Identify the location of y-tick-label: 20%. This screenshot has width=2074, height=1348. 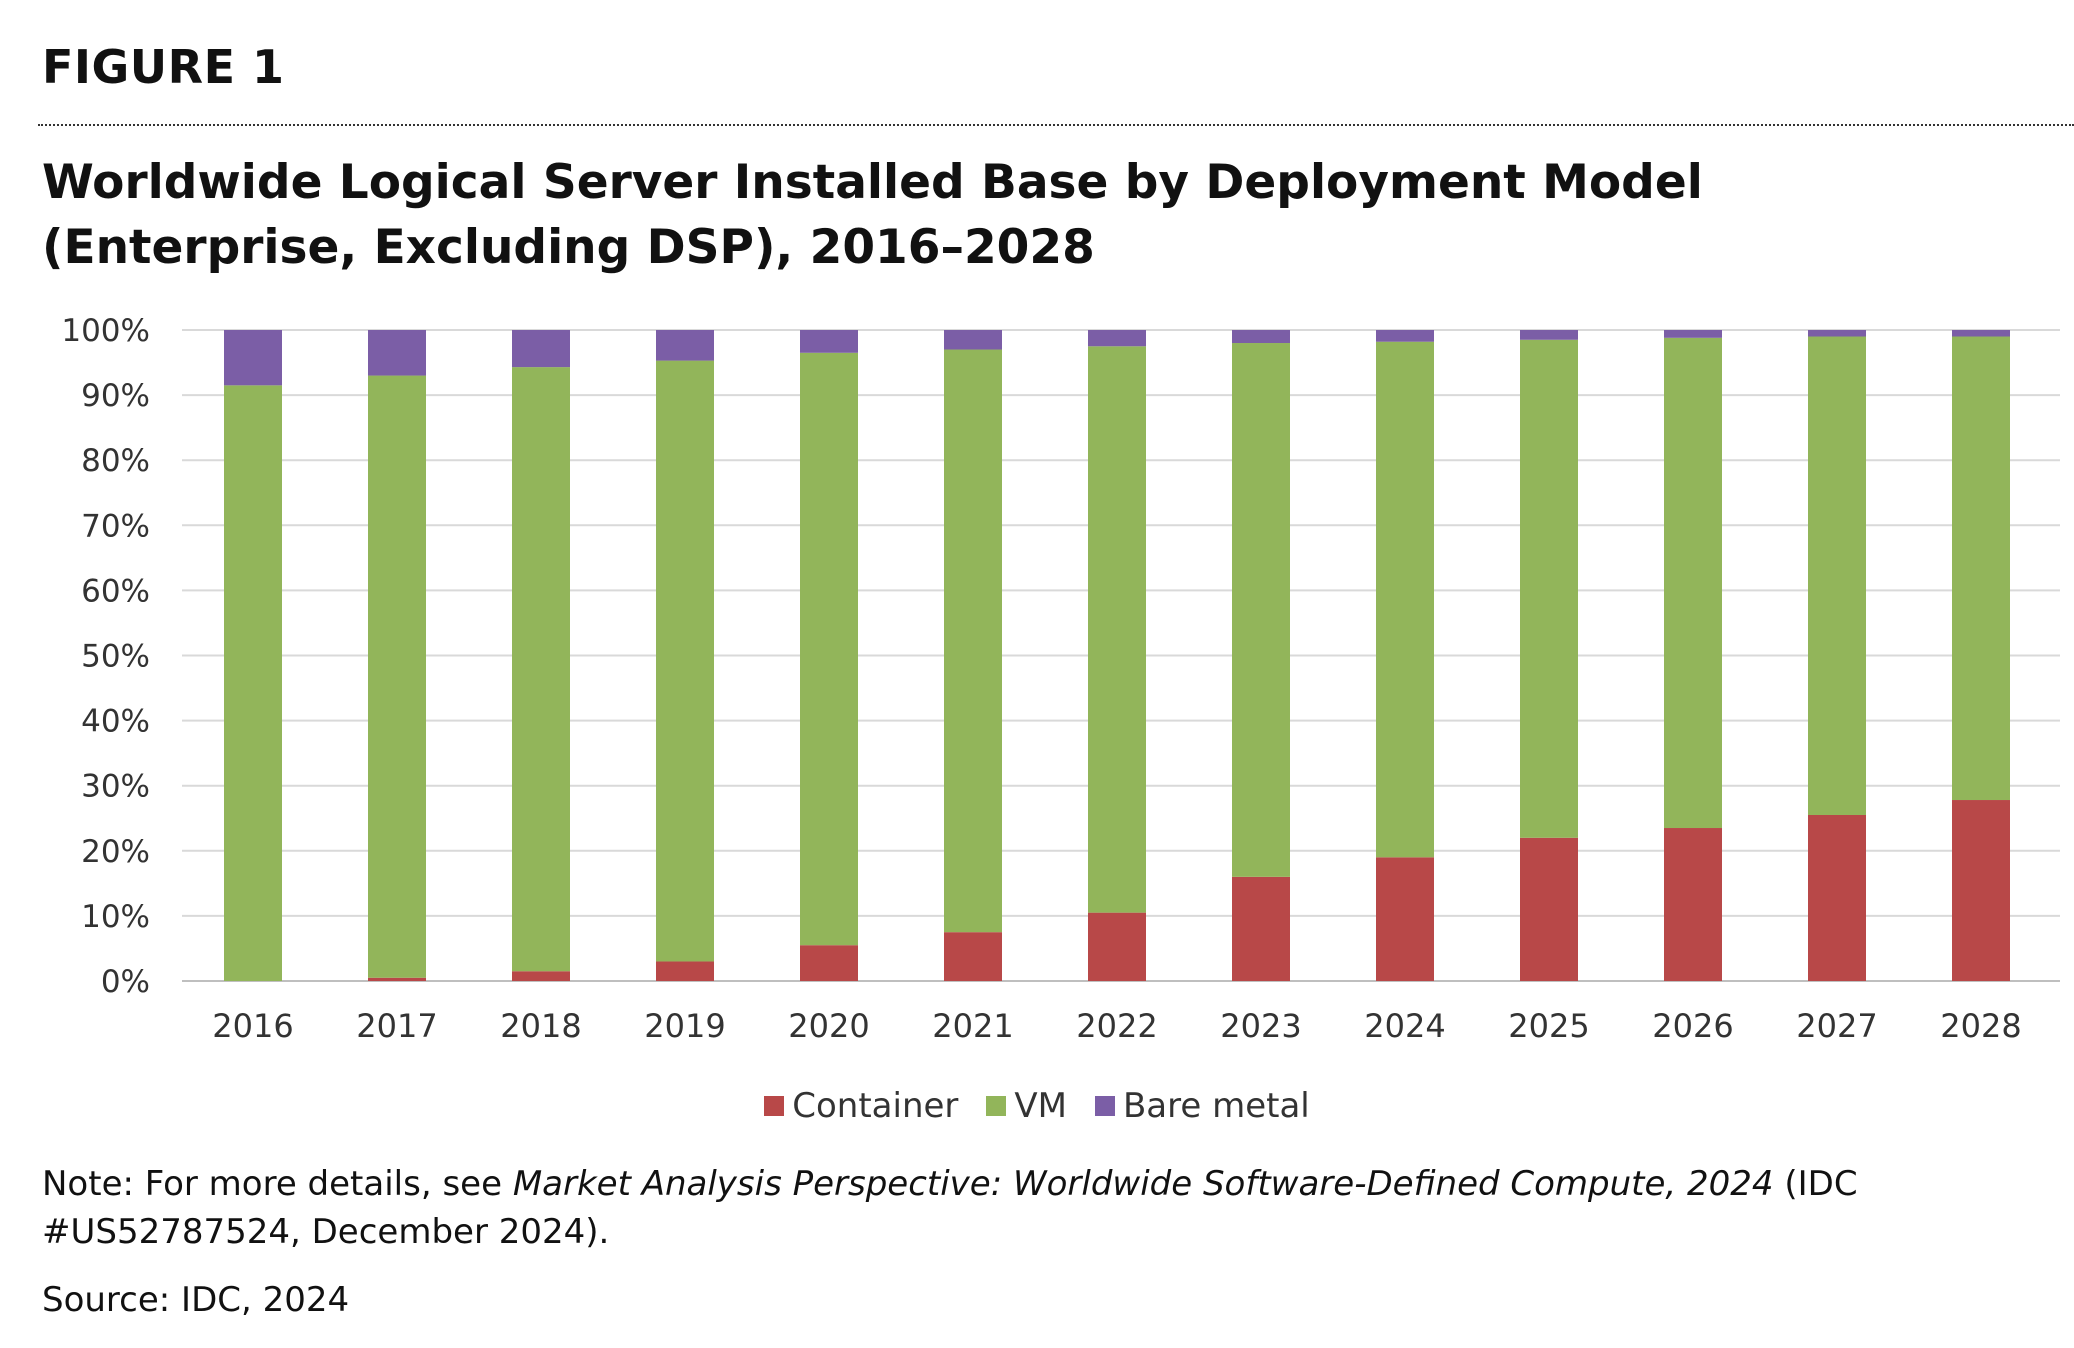
(115, 852).